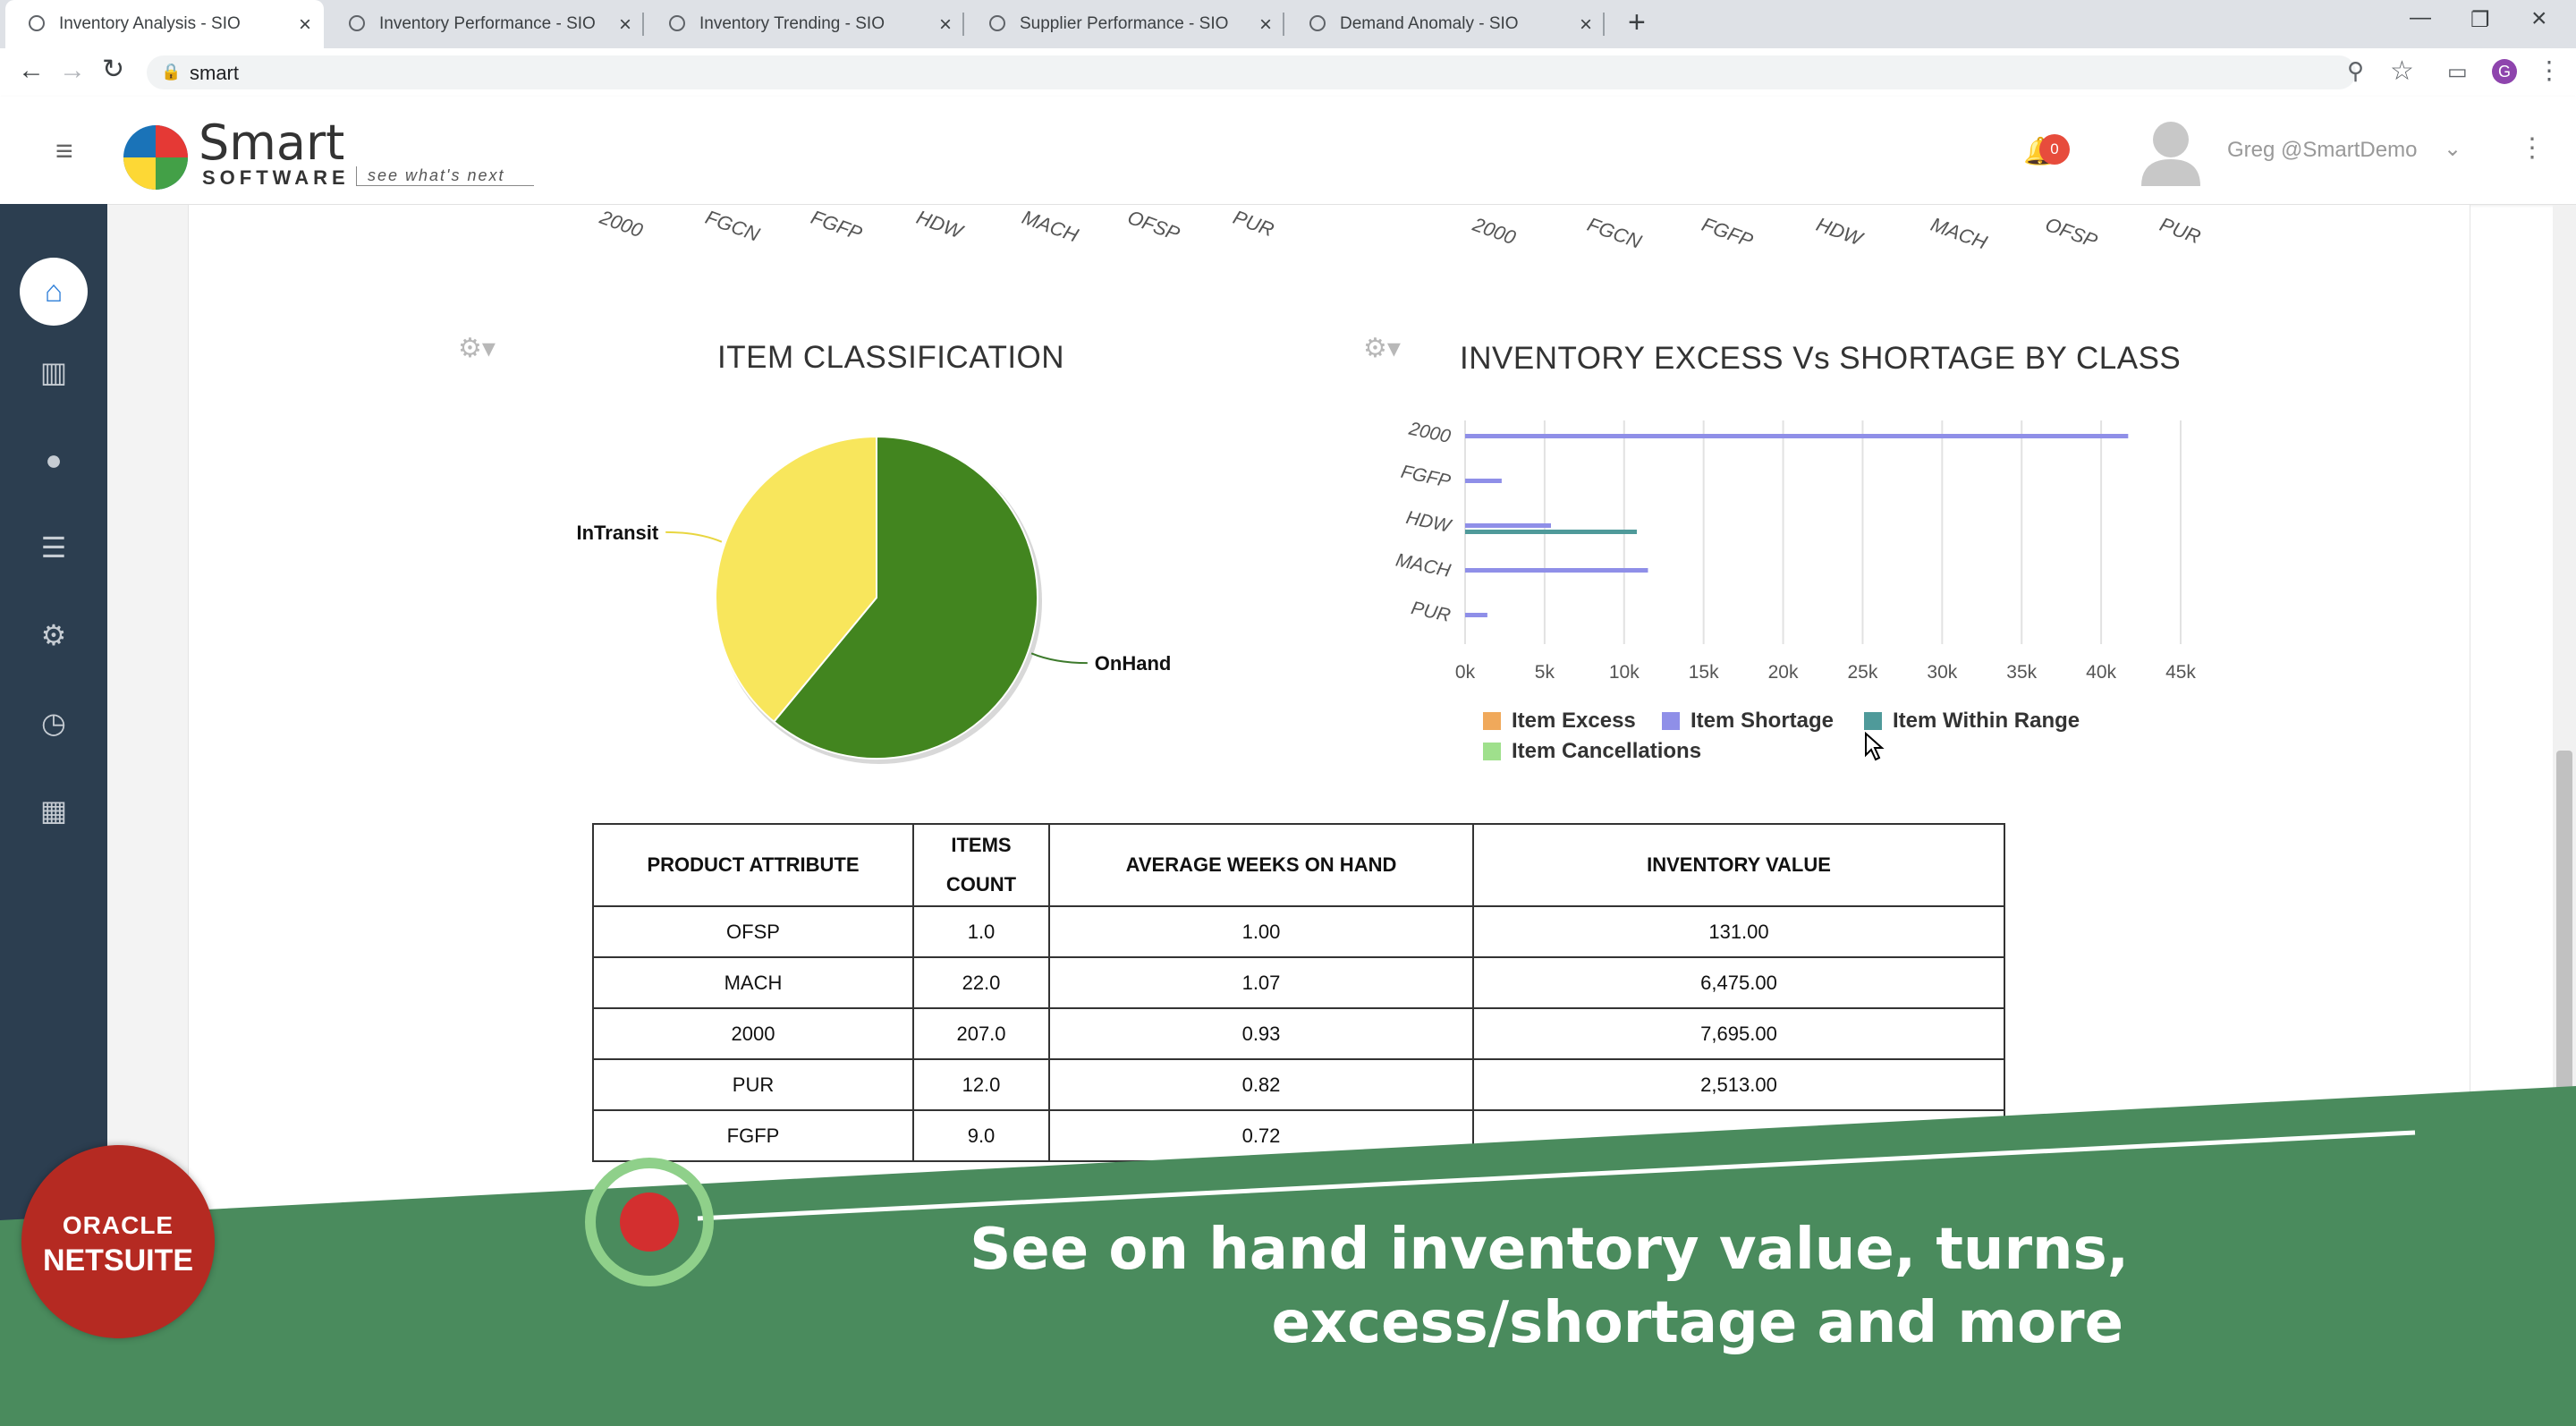 The width and height of the screenshot is (2576, 1426). What do you see at coordinates (753, 1084) in the screenshot?
I see `table-cell: PUR` at bounding box center [753, 1084].